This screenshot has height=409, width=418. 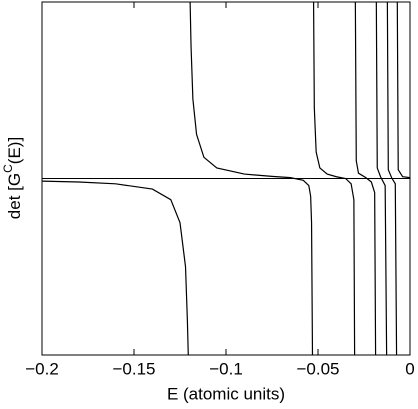 I want to click on y-axis-label: det [GC(E)], so click(x=12, y=178).